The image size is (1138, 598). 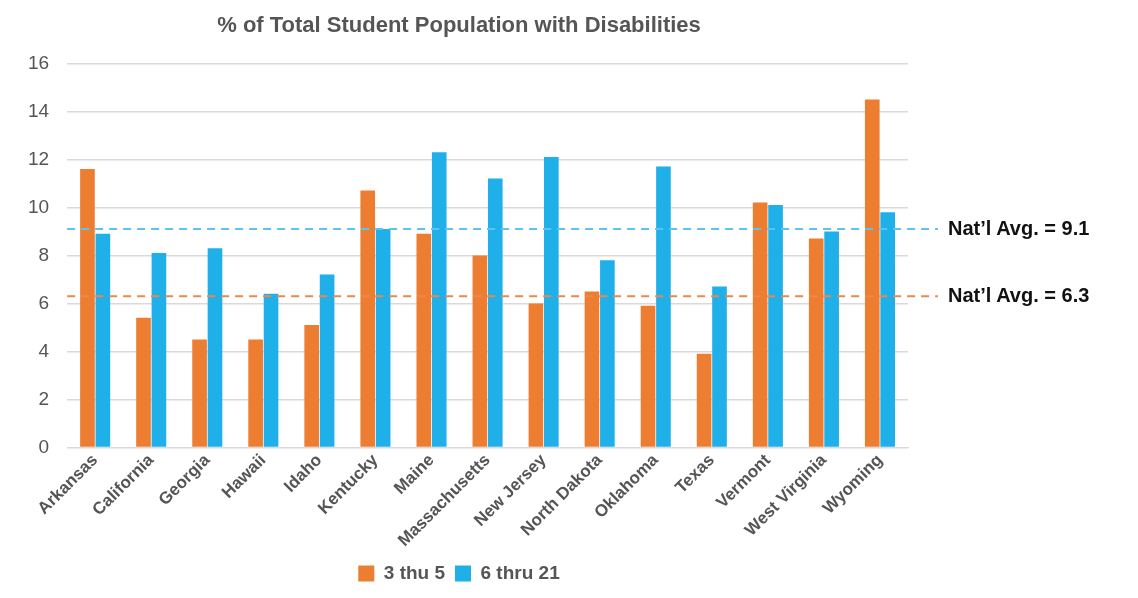 I want to click on ref-line-label: Nat’l Avg. = 9.1, so click(x=1019, y=227).